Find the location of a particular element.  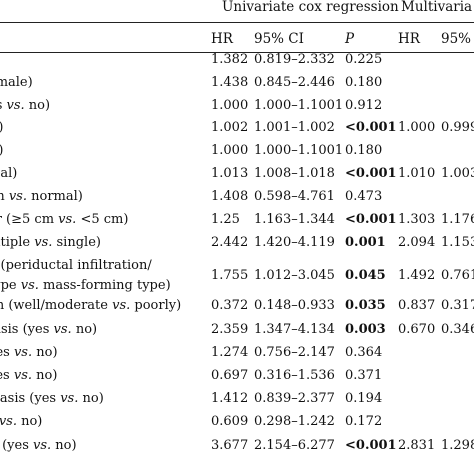

univariate-hr-cell: 1.382 is located at coordinates (230, 59).